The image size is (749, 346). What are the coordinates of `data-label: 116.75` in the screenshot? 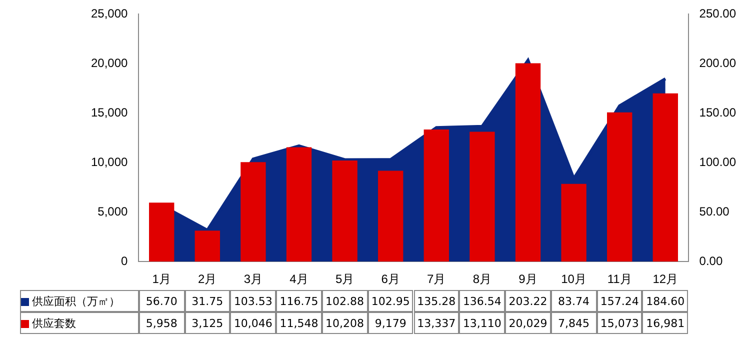 It's located at (299, 301).